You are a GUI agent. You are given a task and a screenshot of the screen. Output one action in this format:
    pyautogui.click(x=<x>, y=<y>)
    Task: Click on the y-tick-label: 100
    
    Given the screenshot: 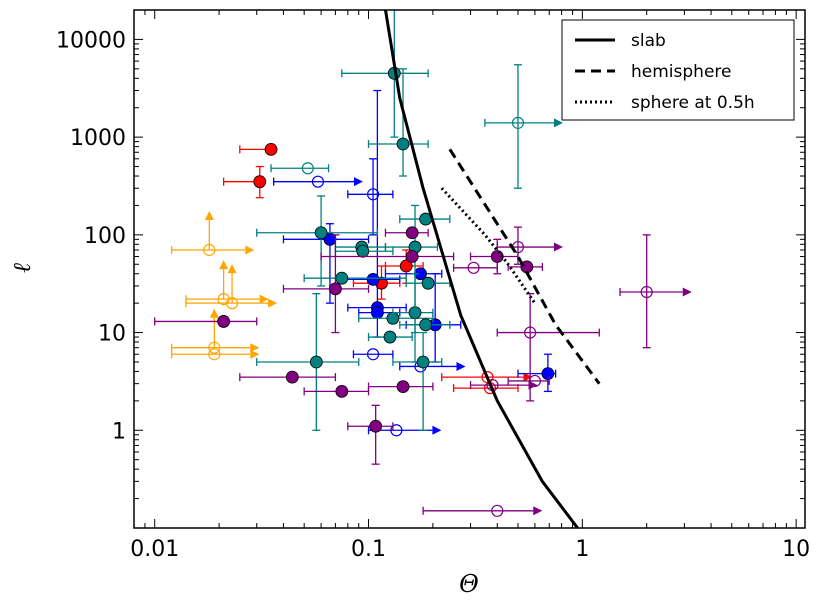 What is the action you would take?
    pyautogui.click(x=105, y=236)
    